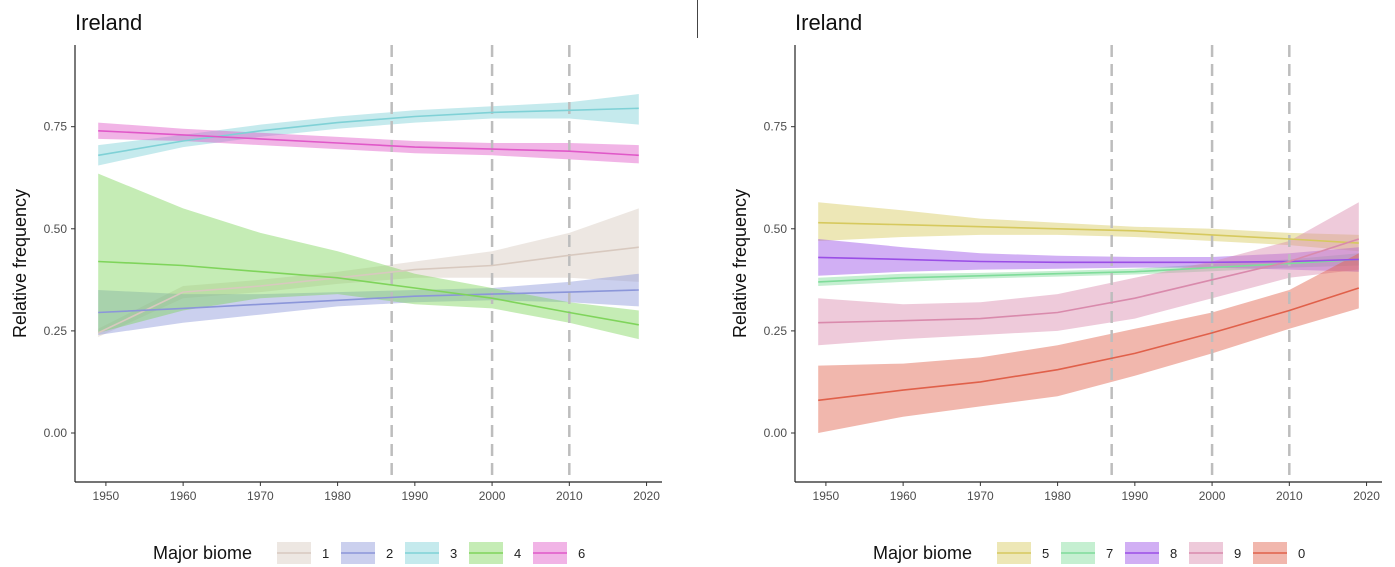 Image resolution: width=1395 pixels, height=567 pixels. I want to click on legend-label-6: 6, so click(581, 553).